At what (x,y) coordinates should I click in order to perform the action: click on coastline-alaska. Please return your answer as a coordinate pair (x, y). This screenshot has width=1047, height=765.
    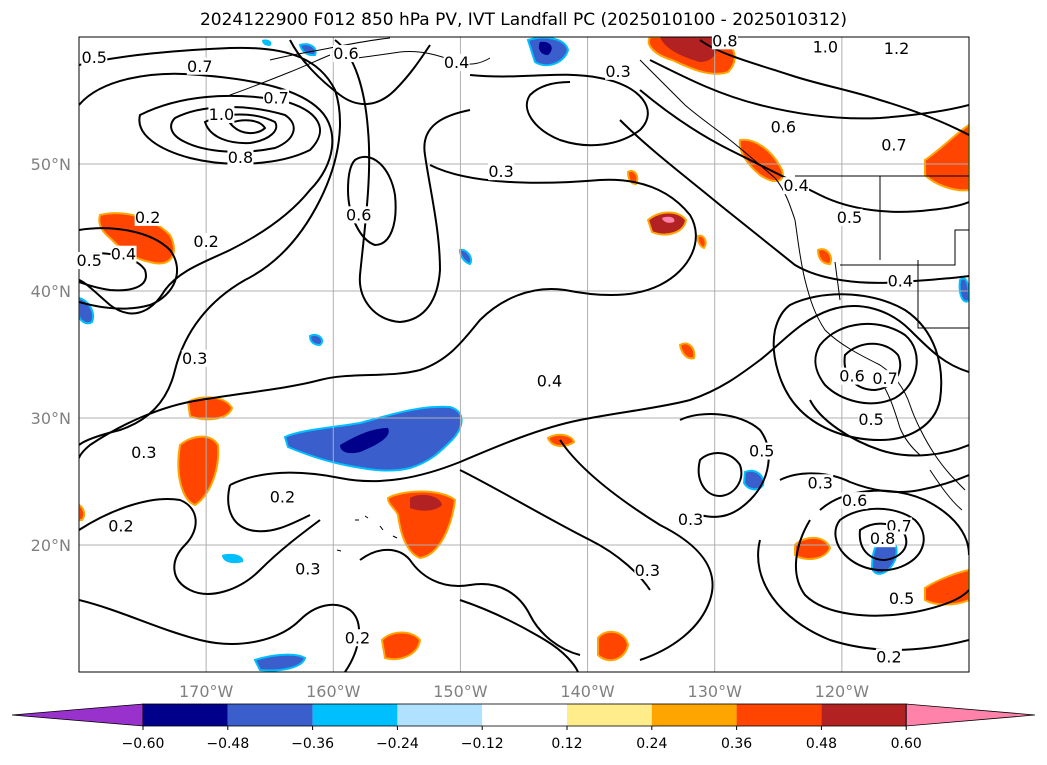
    Looking at the image, I should click on (380, 51).